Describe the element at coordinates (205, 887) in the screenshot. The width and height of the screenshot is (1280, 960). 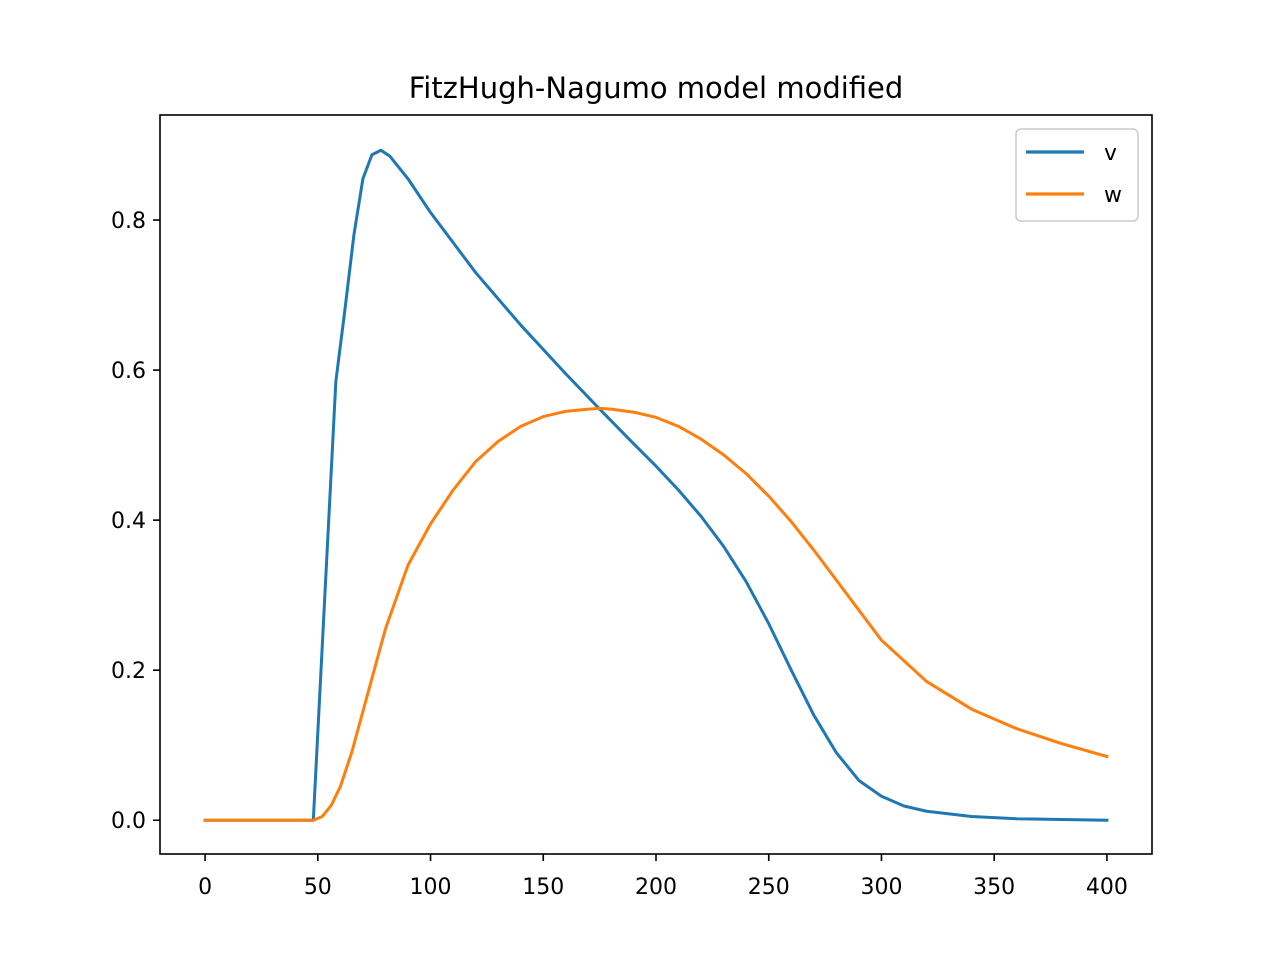
I see `x-tick-label: 0` at that location.